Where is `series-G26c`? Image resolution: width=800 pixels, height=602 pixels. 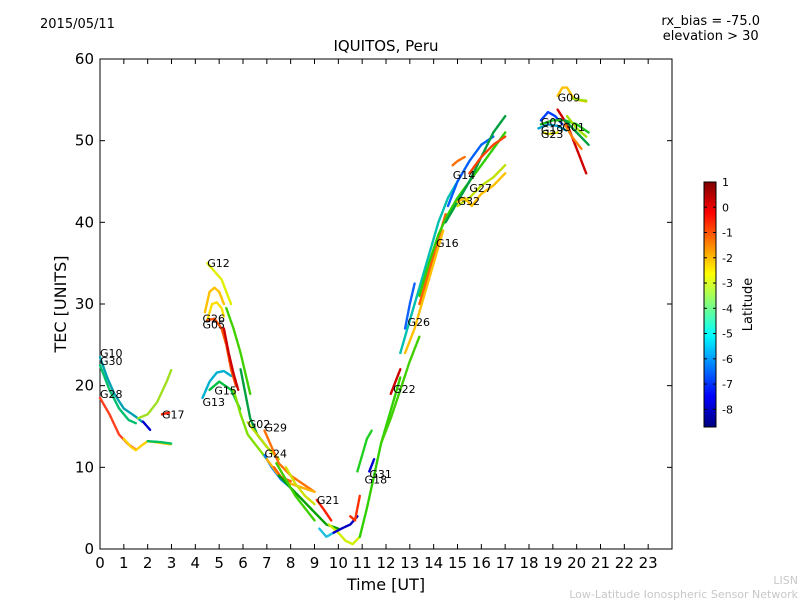 series-G26c is located at coordinates (409, 306).